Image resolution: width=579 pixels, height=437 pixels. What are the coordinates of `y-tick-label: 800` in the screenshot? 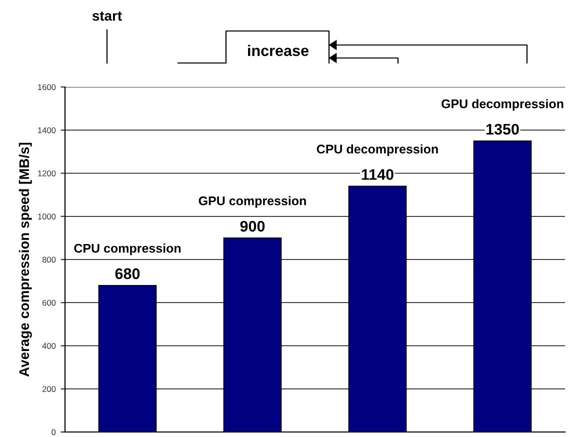 It's located at (49, 259).